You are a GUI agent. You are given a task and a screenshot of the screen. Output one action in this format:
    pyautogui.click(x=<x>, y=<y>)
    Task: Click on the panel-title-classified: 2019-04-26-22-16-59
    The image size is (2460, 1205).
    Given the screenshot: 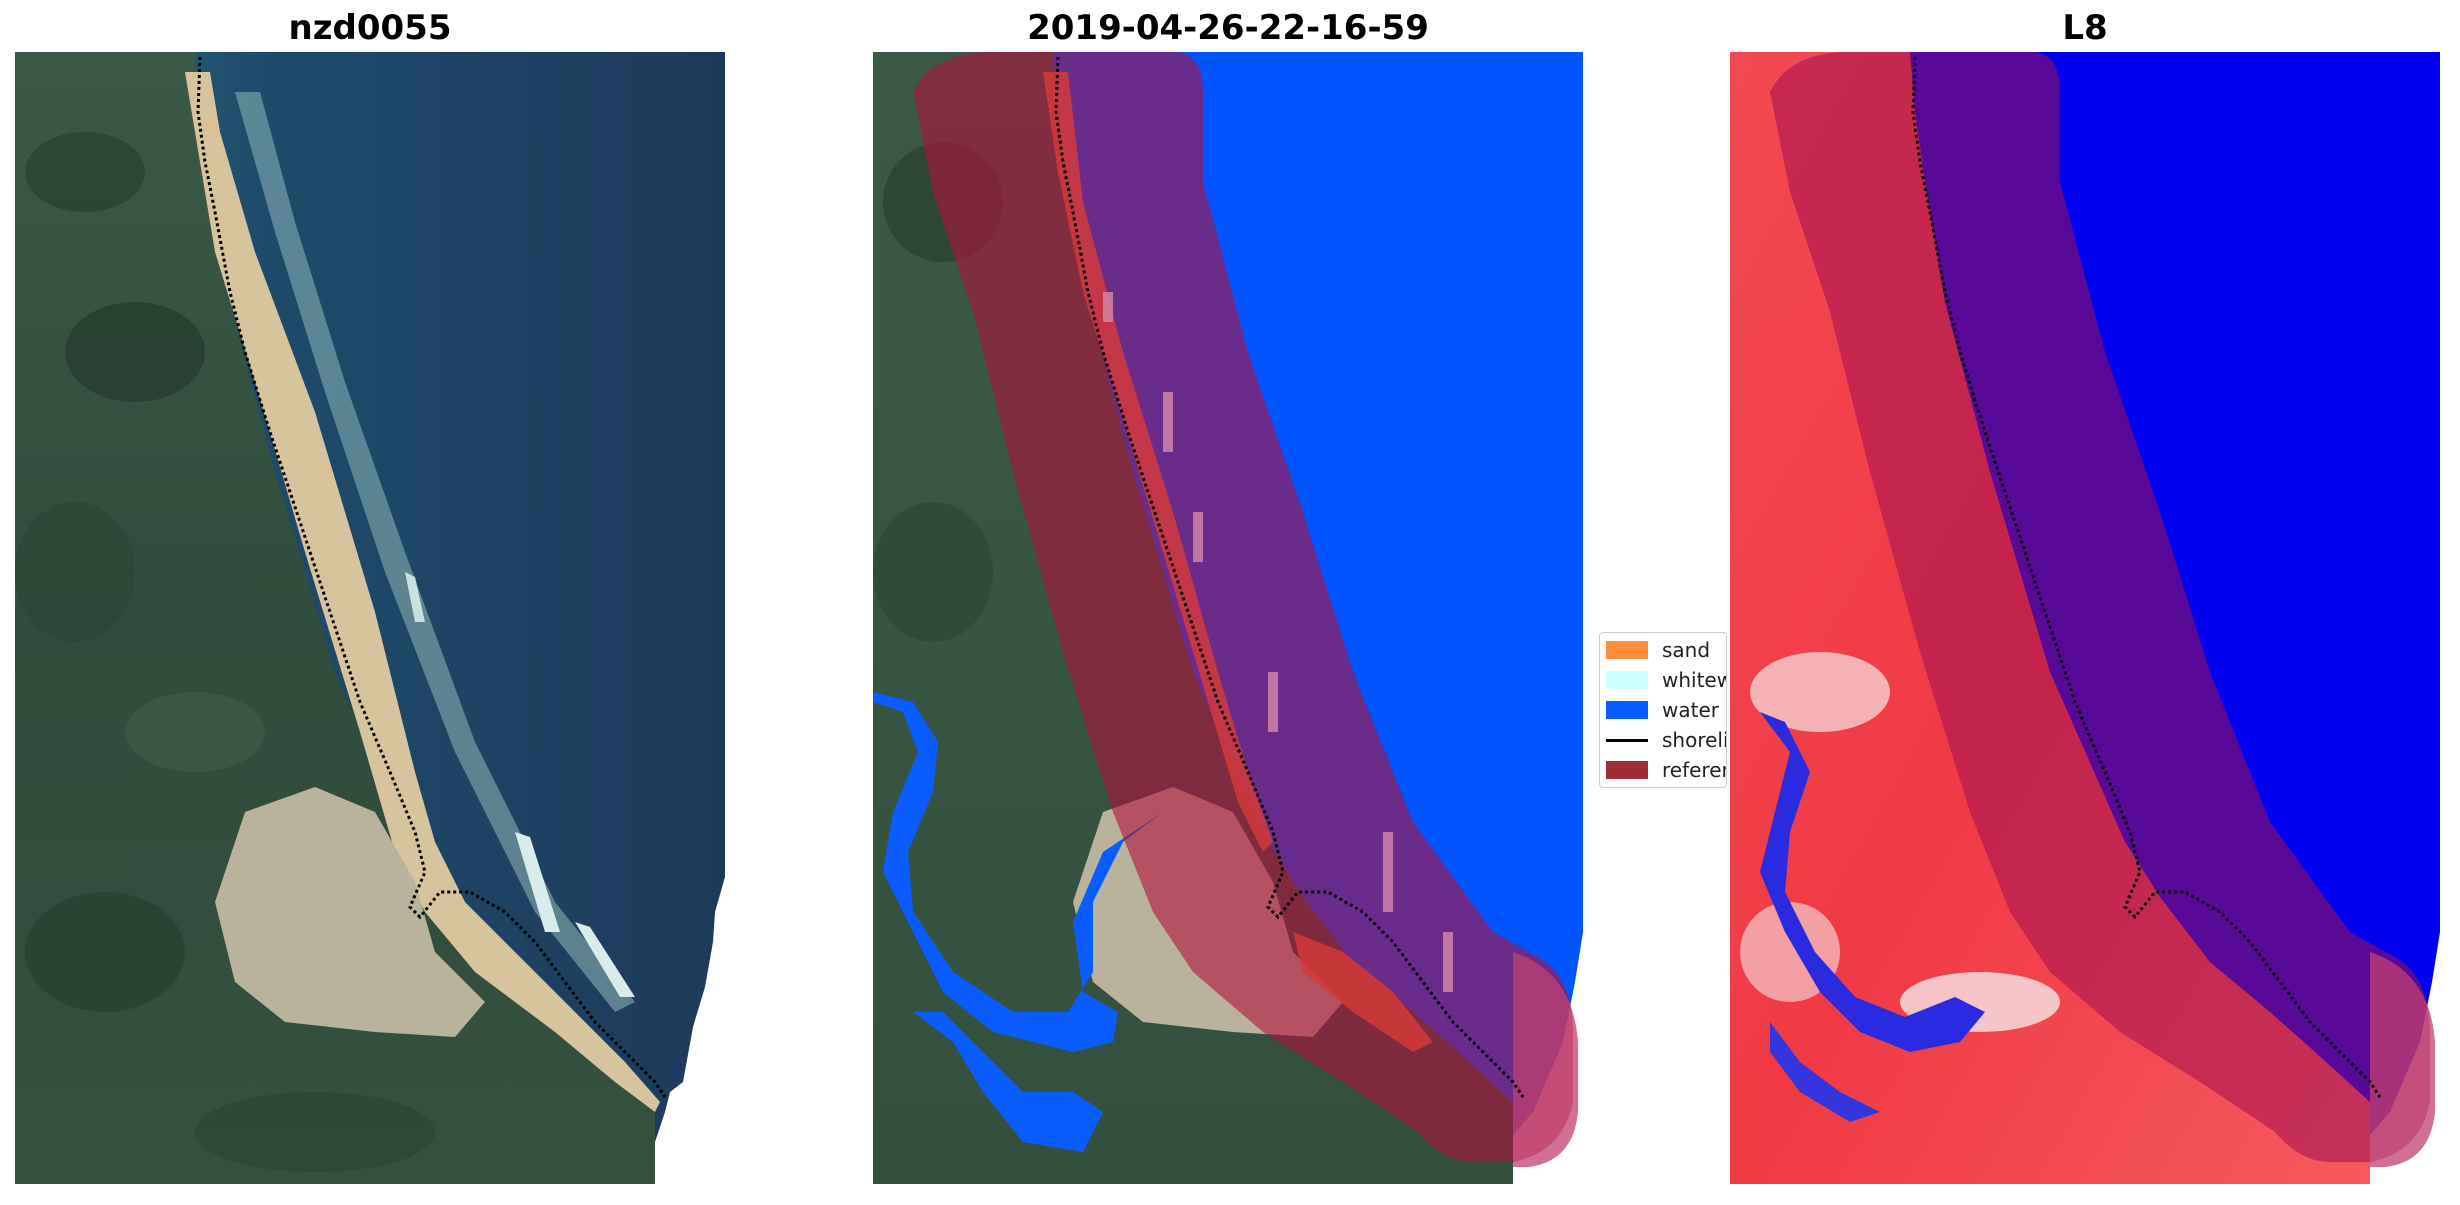 What is the action you would take?
    pyautogui.click(x=1228, y=28)
    